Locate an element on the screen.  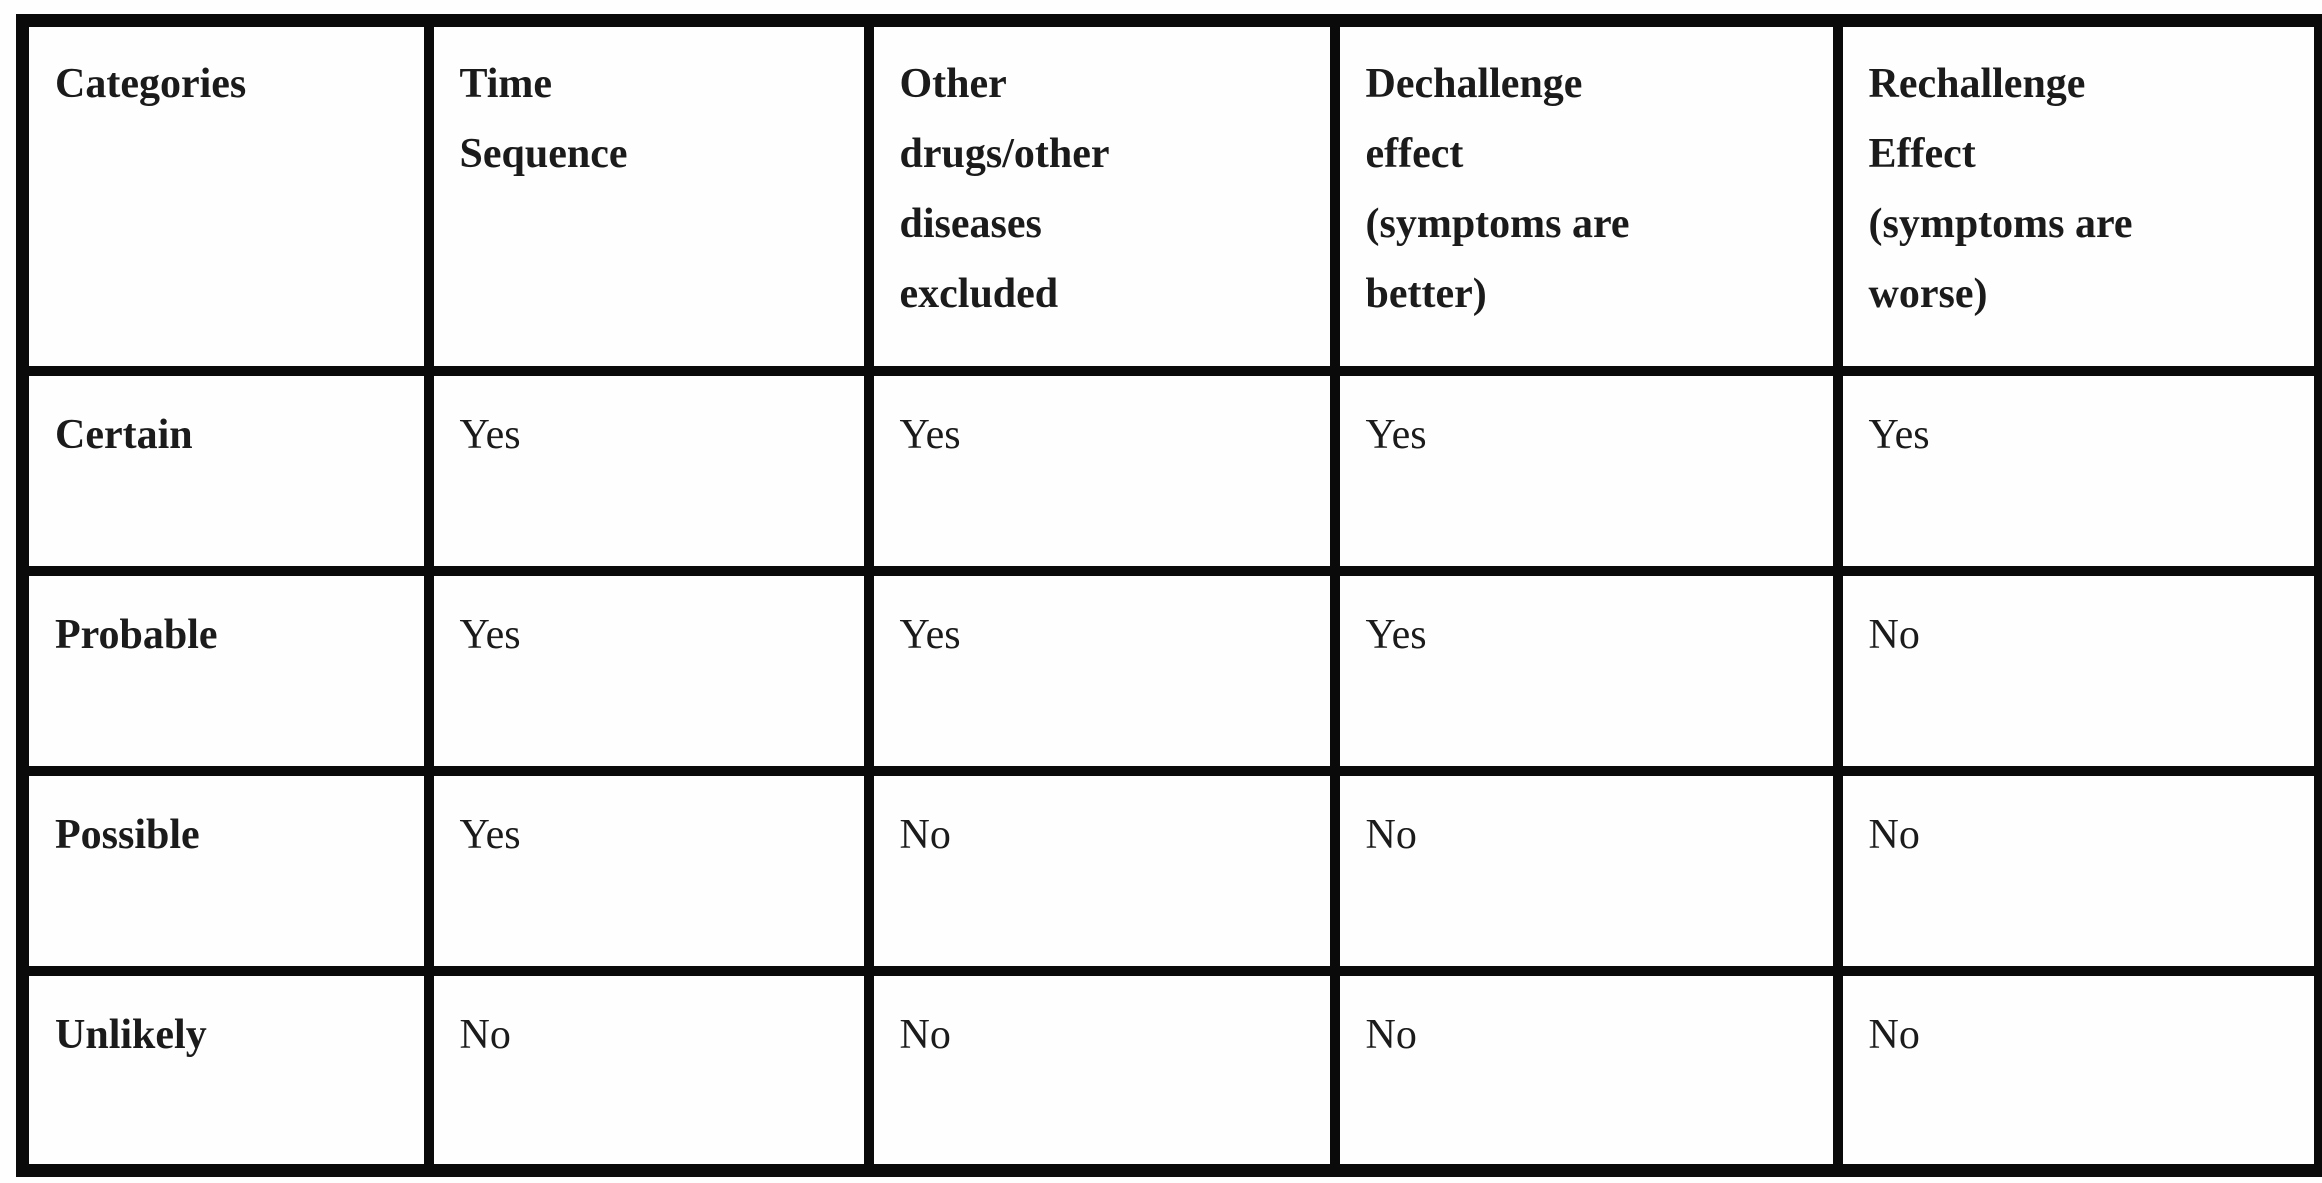
row-label-possible: Possible is located at coordinates (225, 870).